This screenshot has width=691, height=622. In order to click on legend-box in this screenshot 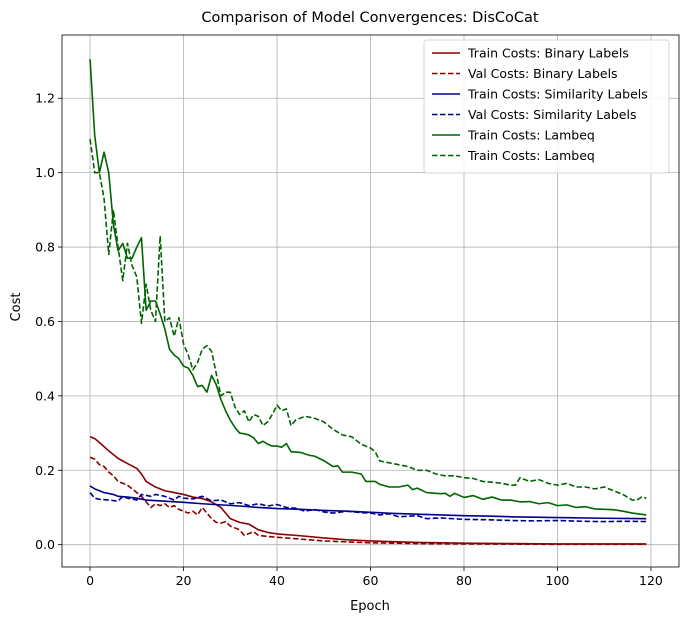, I will do `click(546, 106)`.